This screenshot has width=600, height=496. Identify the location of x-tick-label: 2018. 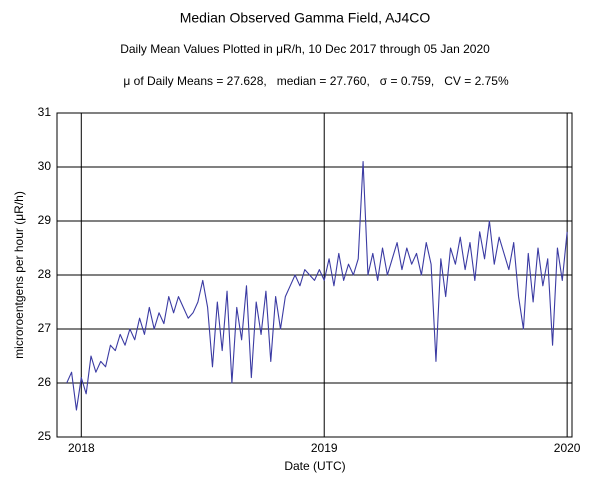
(81, 448).